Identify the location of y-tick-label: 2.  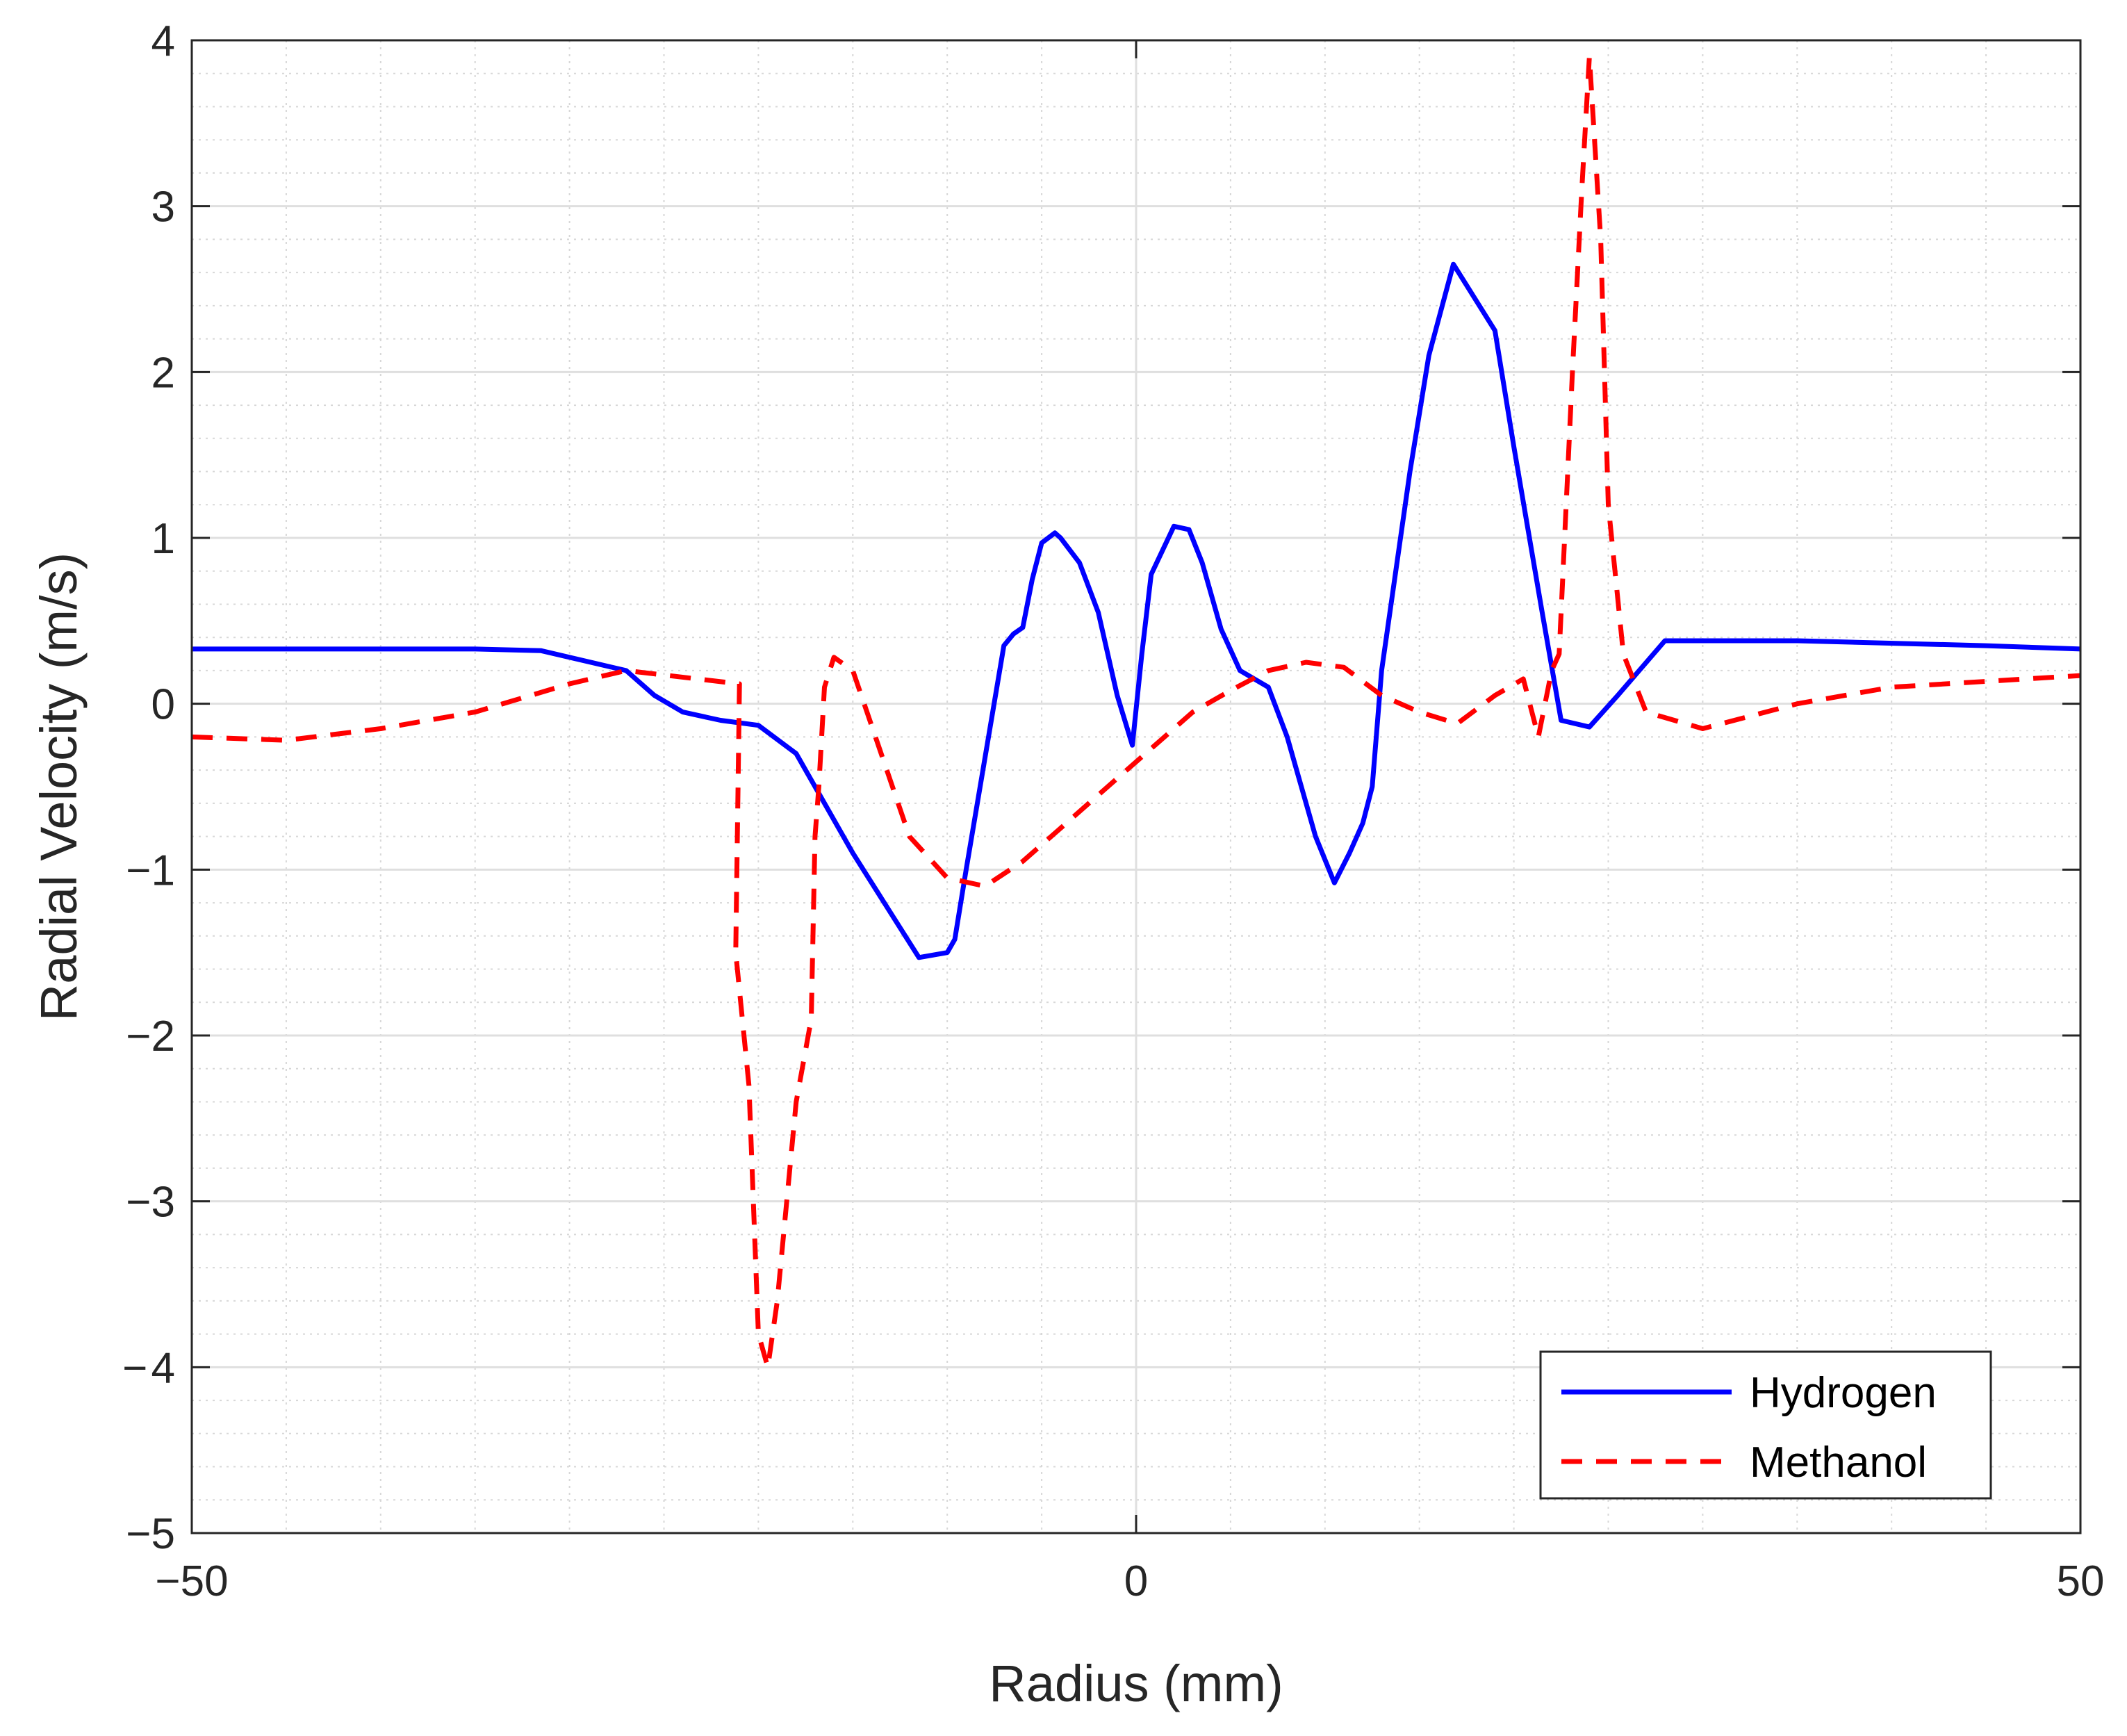
(163, 373).